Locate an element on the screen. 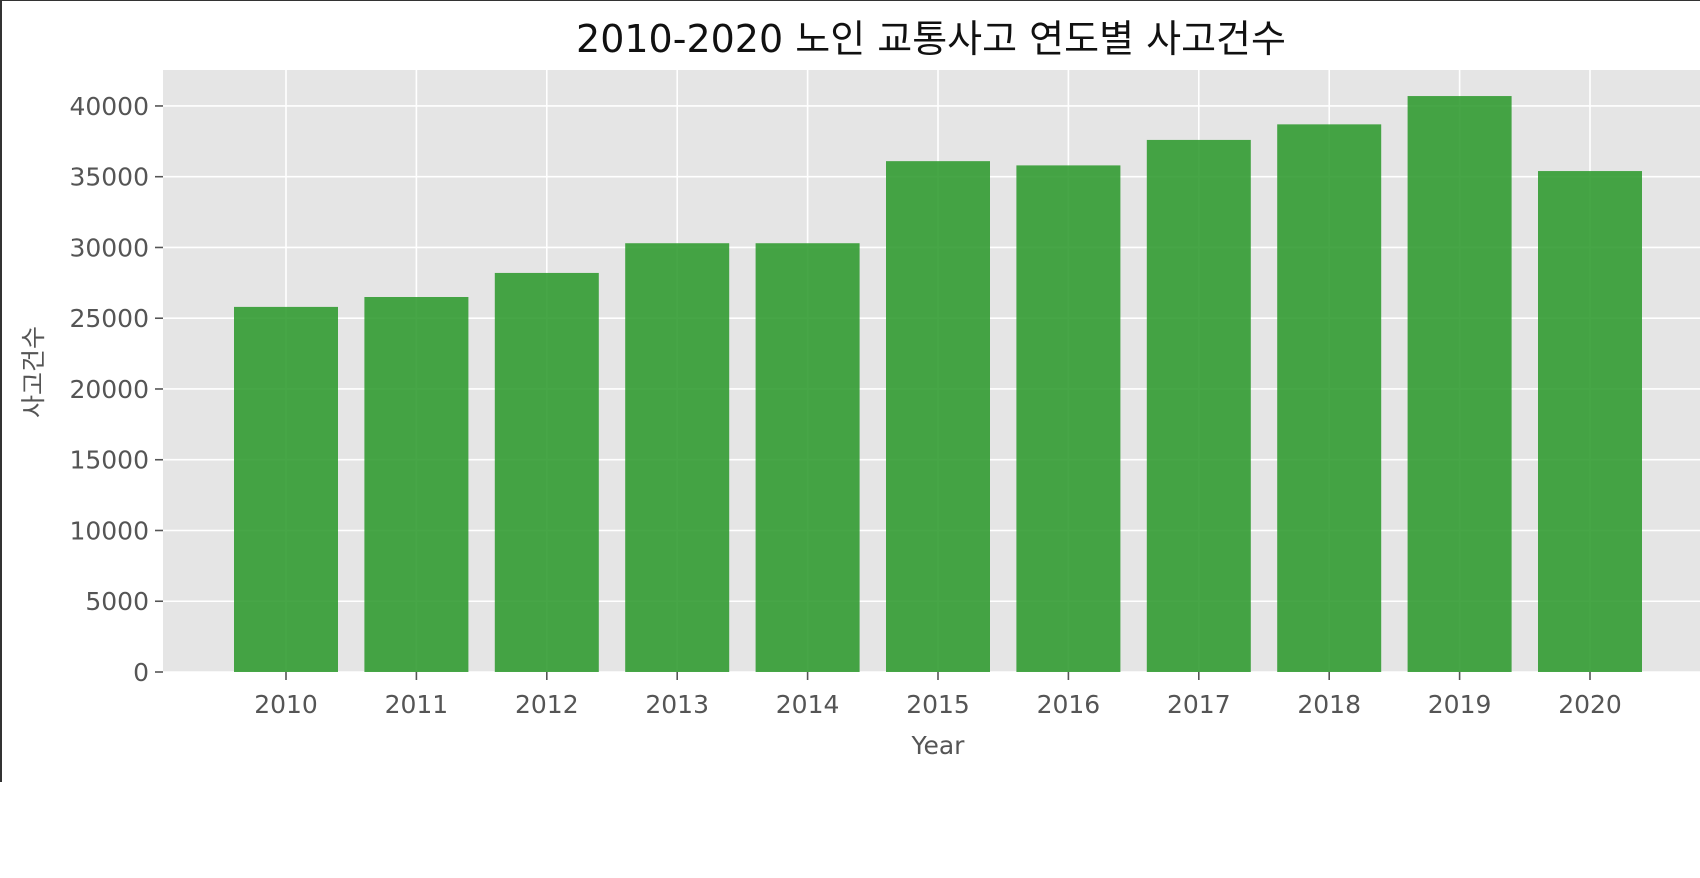 The image size is (1700, 878). y-tick-label: 35000 is located at coordinates (109, 177).